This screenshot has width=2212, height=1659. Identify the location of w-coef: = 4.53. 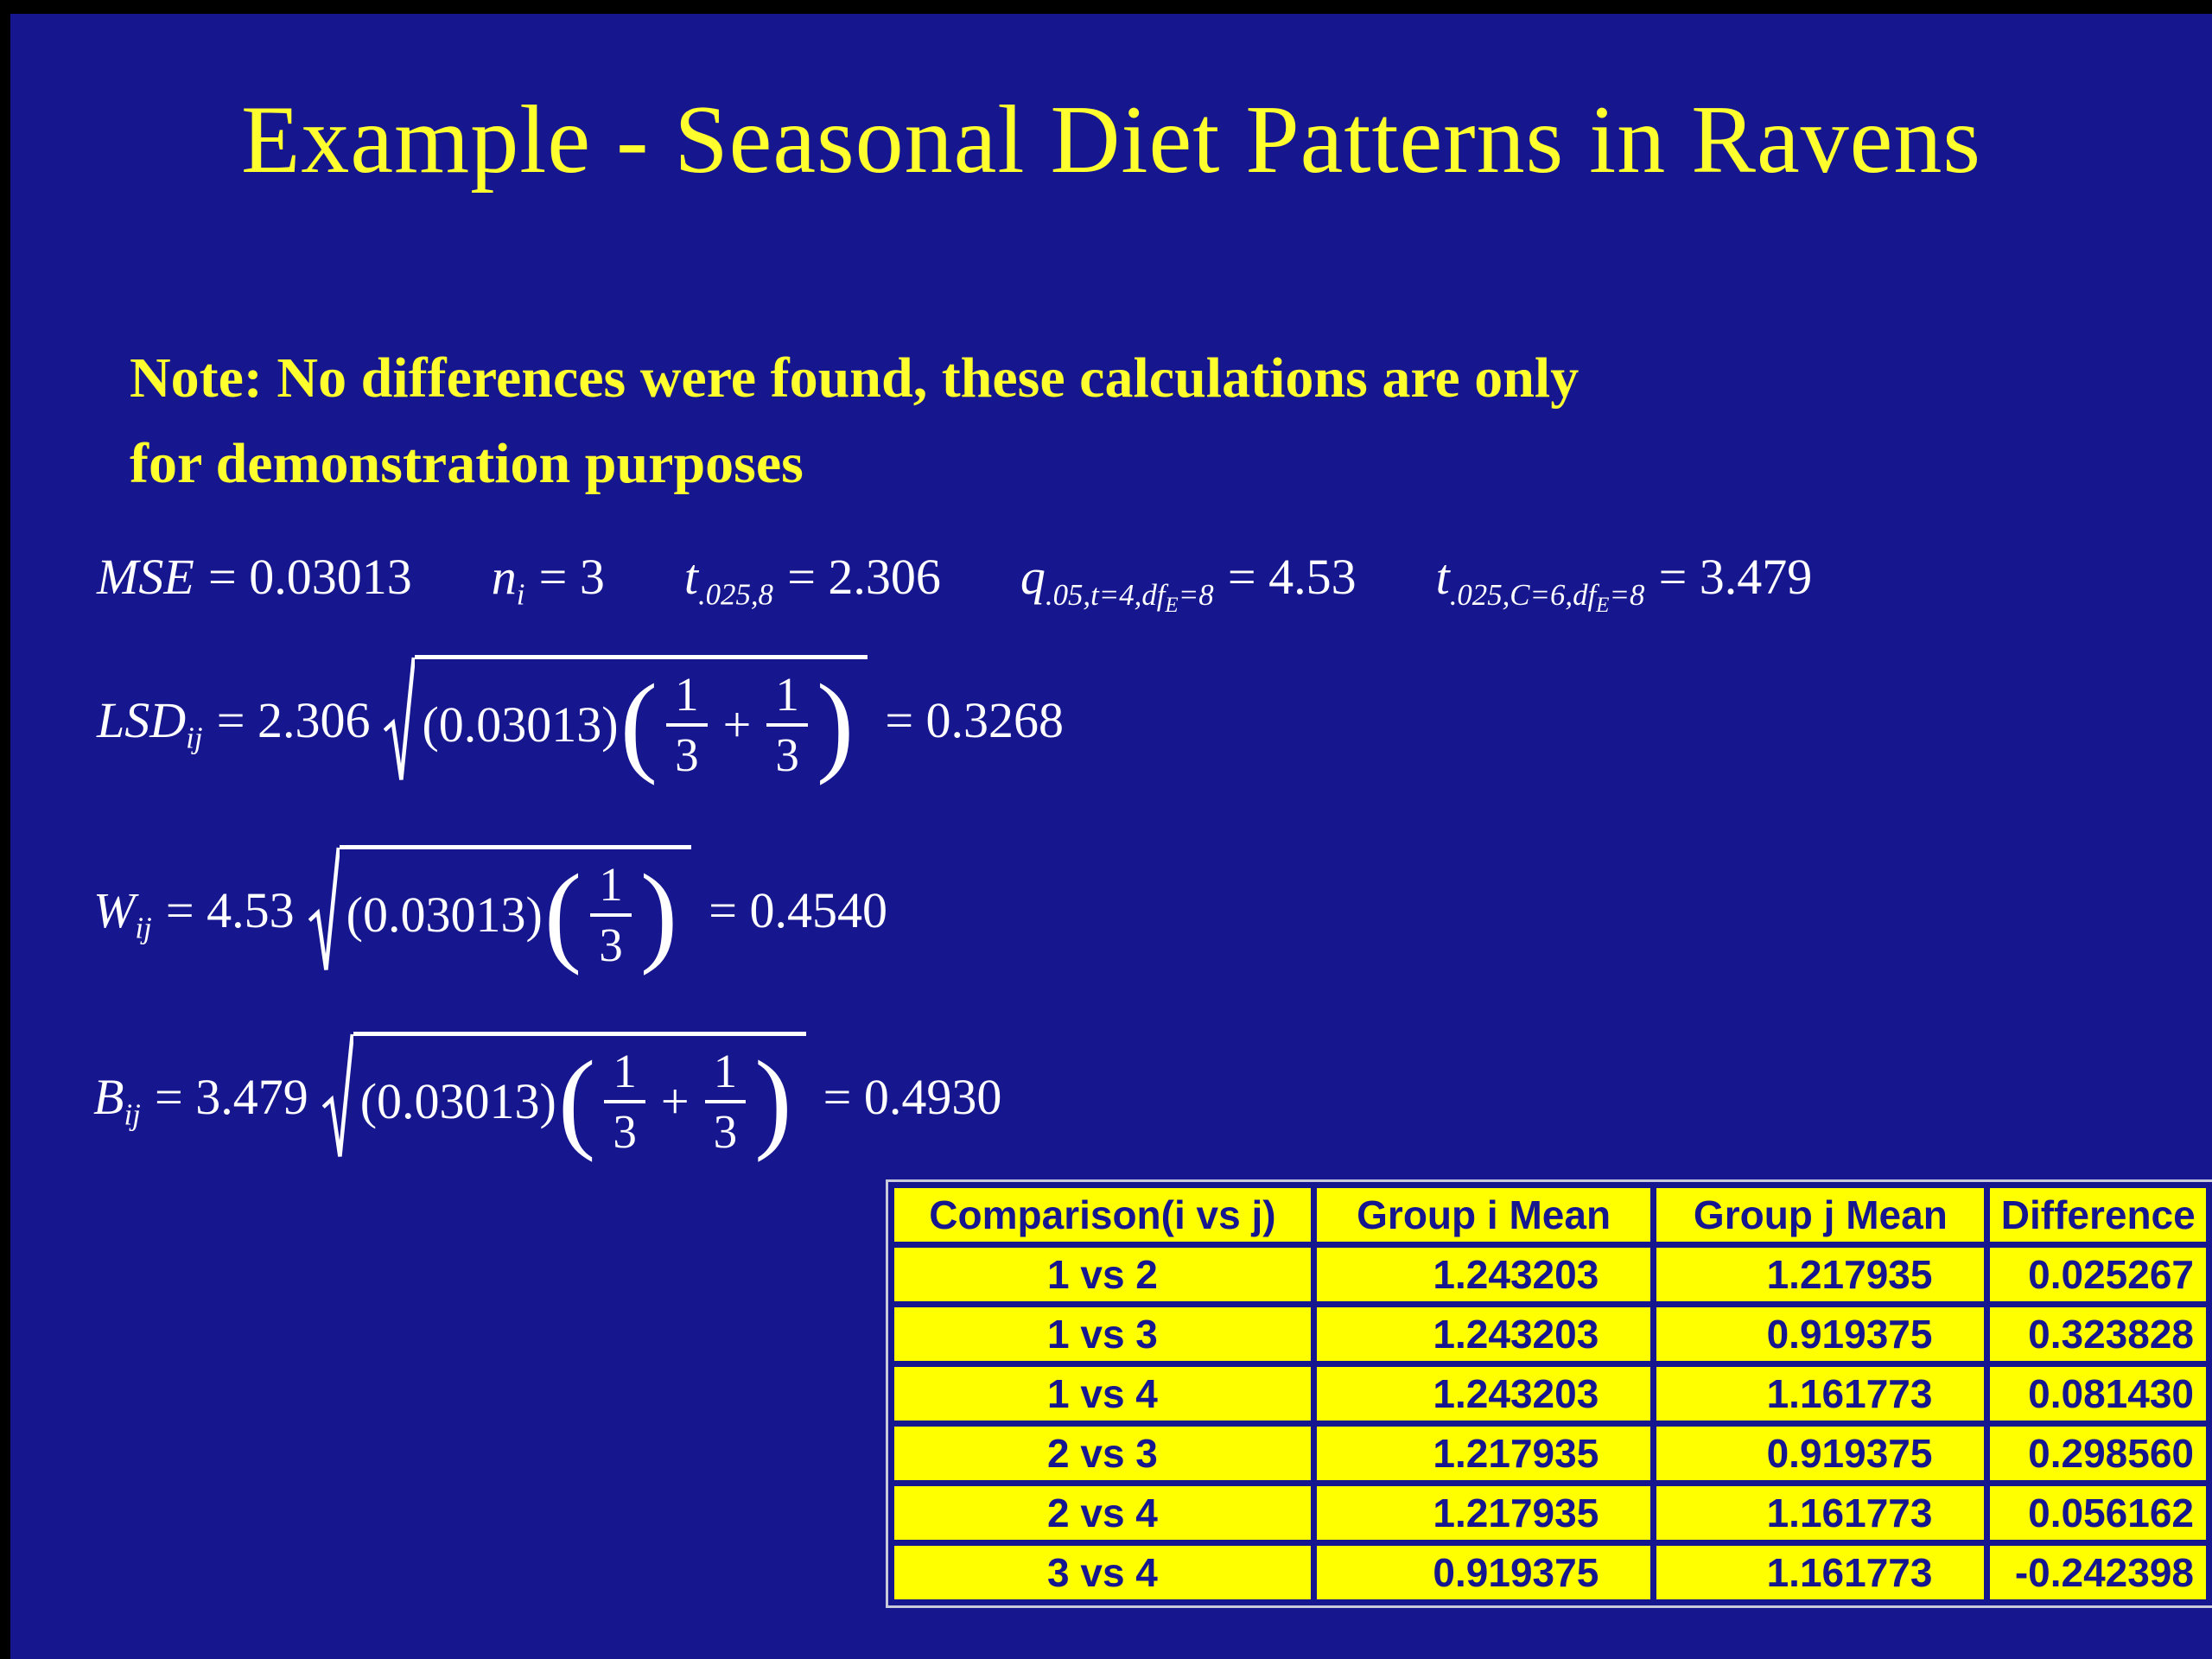
(230, 909).